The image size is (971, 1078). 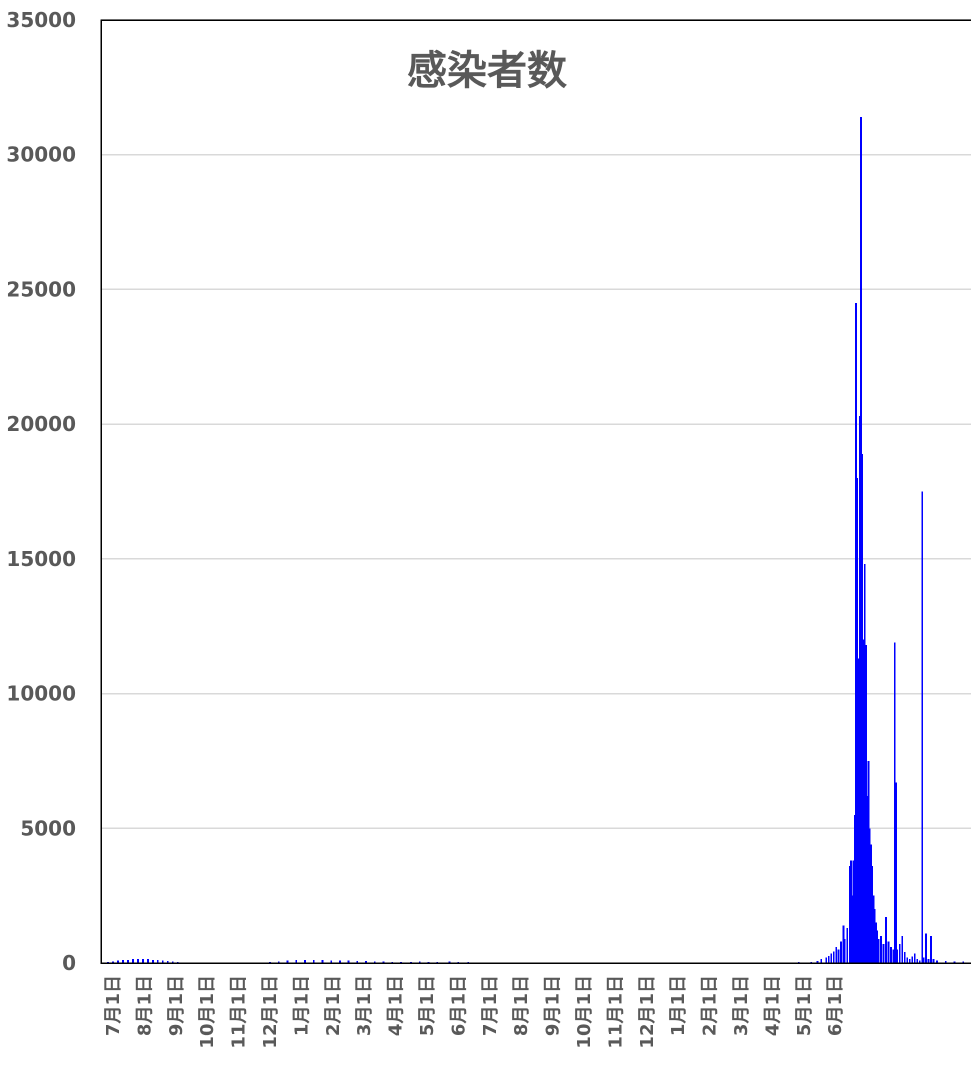 What do you see at coordinates (678, 1005) in the screenshot?
I see `x-tick-label: 1月1日` at bounding box center [678, 1005].